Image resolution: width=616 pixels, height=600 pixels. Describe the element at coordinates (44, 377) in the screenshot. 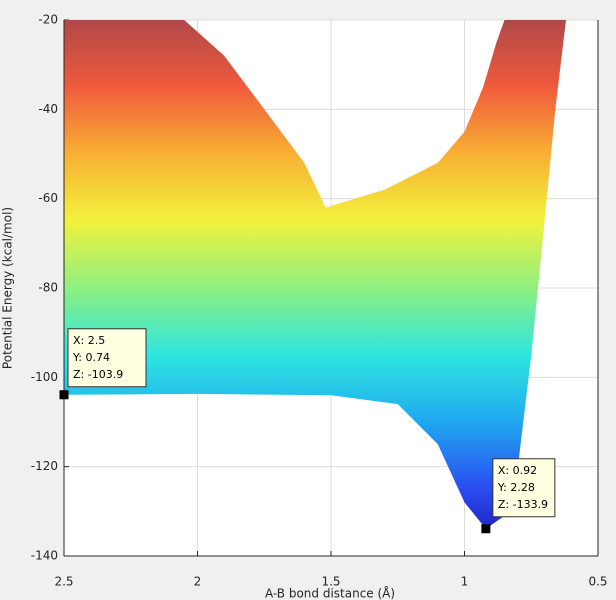

I see `y-tick-label: -100` at that location.